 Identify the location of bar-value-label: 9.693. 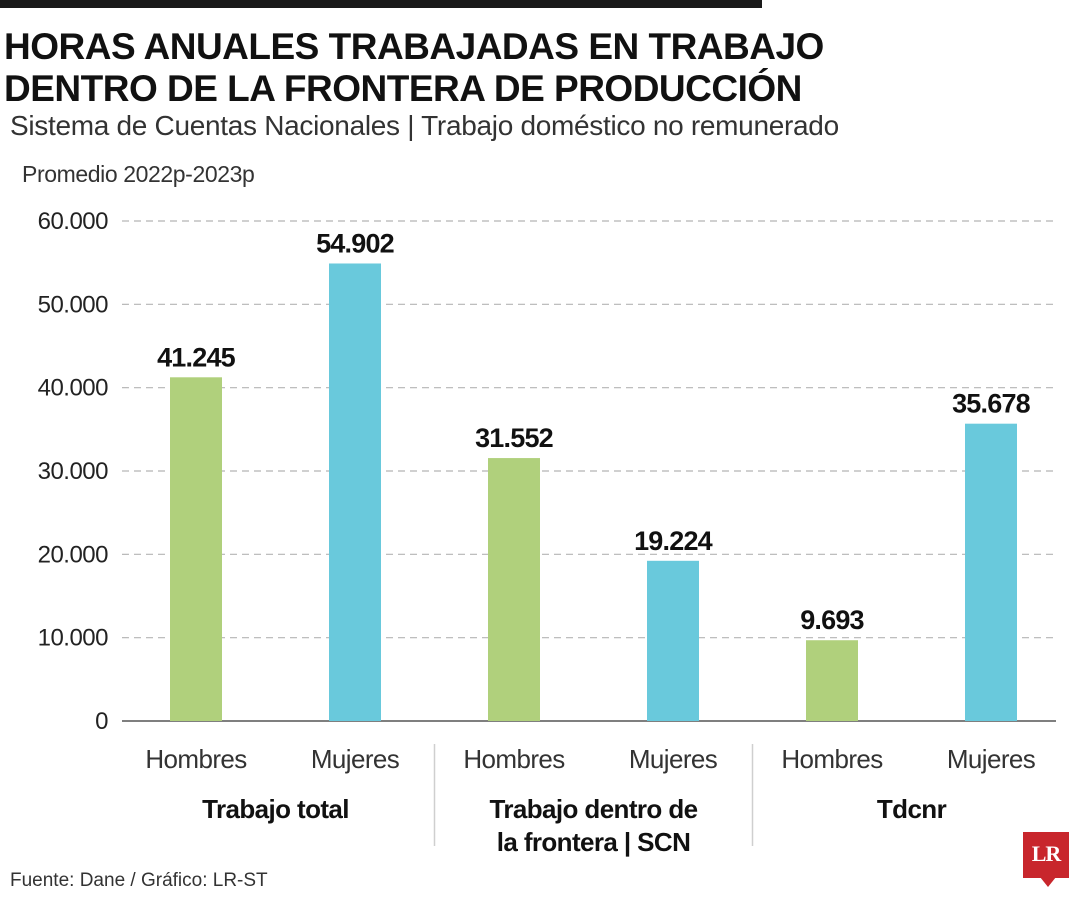
(832, 620).